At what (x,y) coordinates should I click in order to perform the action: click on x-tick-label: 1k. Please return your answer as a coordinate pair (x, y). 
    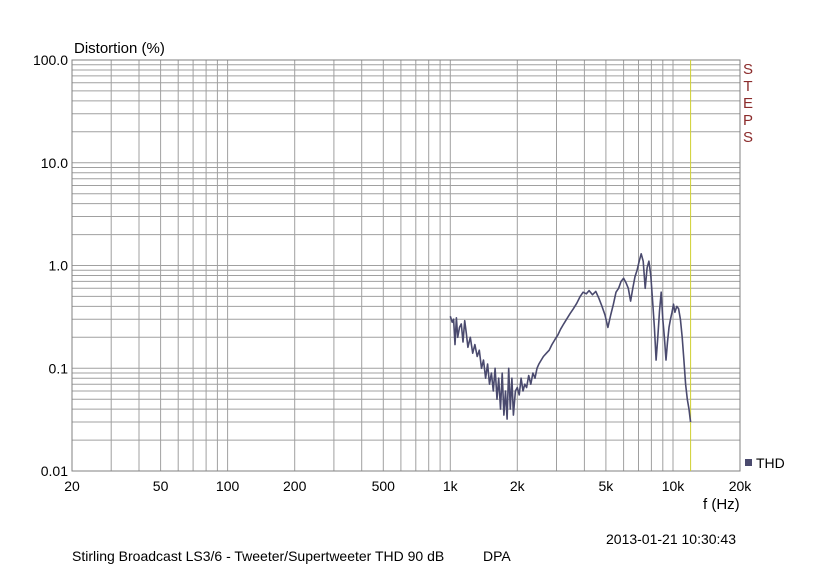
    Looking at the image, I should click on (451, 486).